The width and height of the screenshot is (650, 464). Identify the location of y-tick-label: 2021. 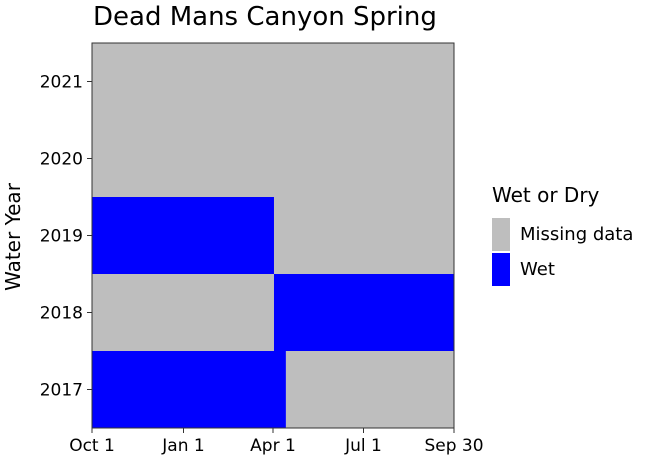
(61, 83).